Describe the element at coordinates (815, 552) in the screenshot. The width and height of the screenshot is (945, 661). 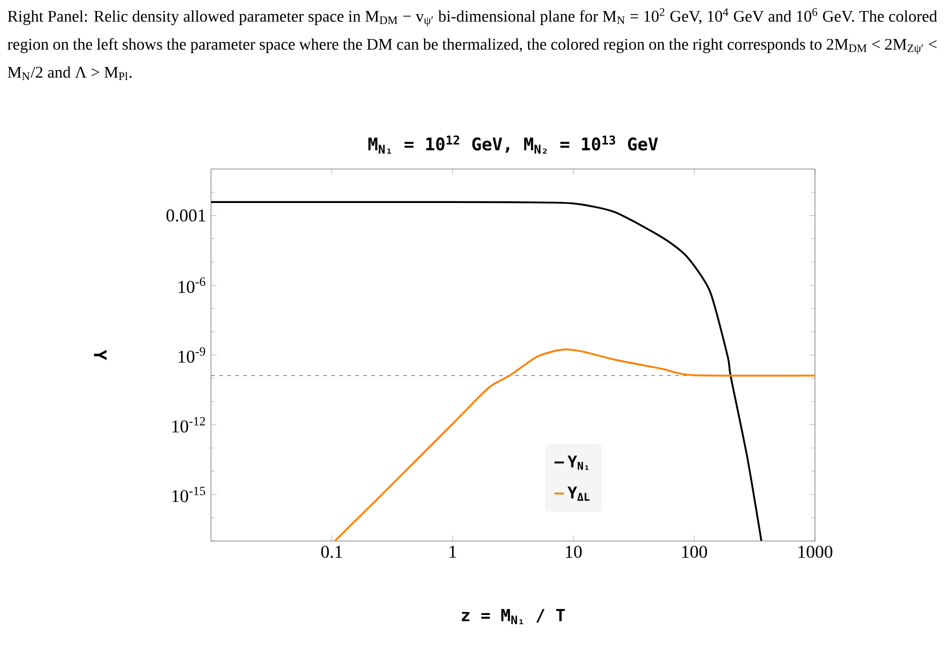
I see `x-tick-label: 1000` at that location.